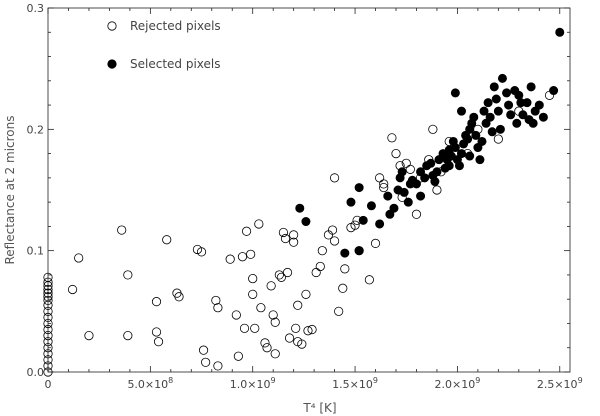 This screenshot has height=416, width=600. What do you see at coordinates (175, 26) in the screenshot?
I see `legend-rejected-label: Rejected pixels` at bounding box center [175, 26].